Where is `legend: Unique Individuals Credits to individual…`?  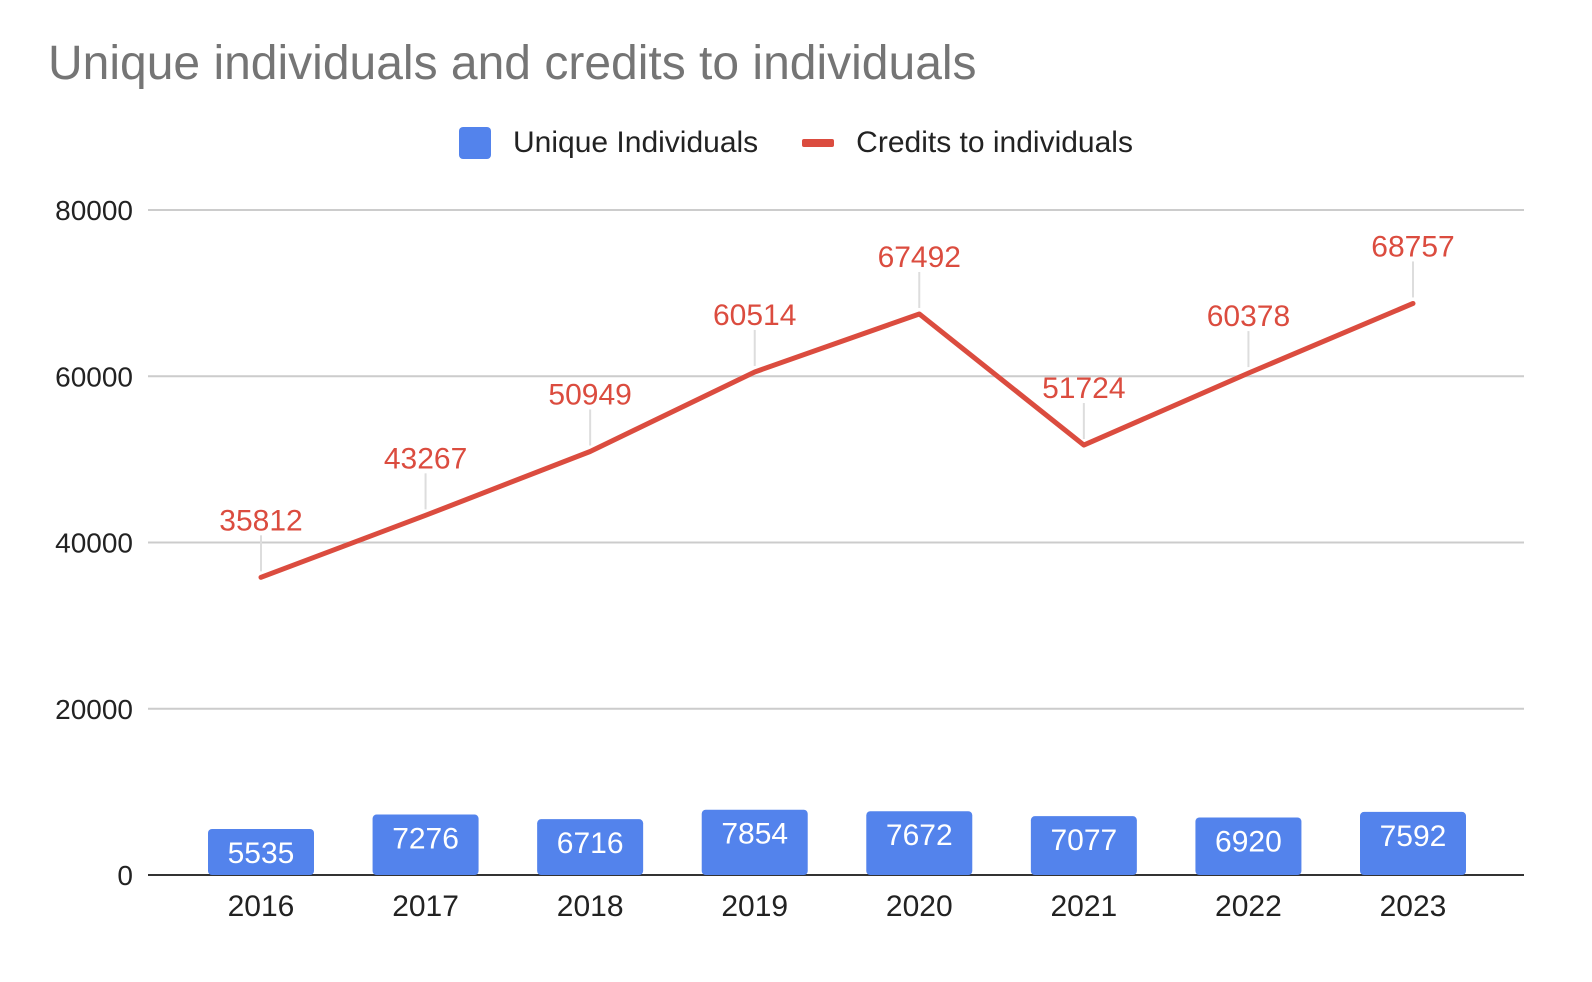
legend: Unique Individuals Credits to individual… is located at coordinates (796, 143).